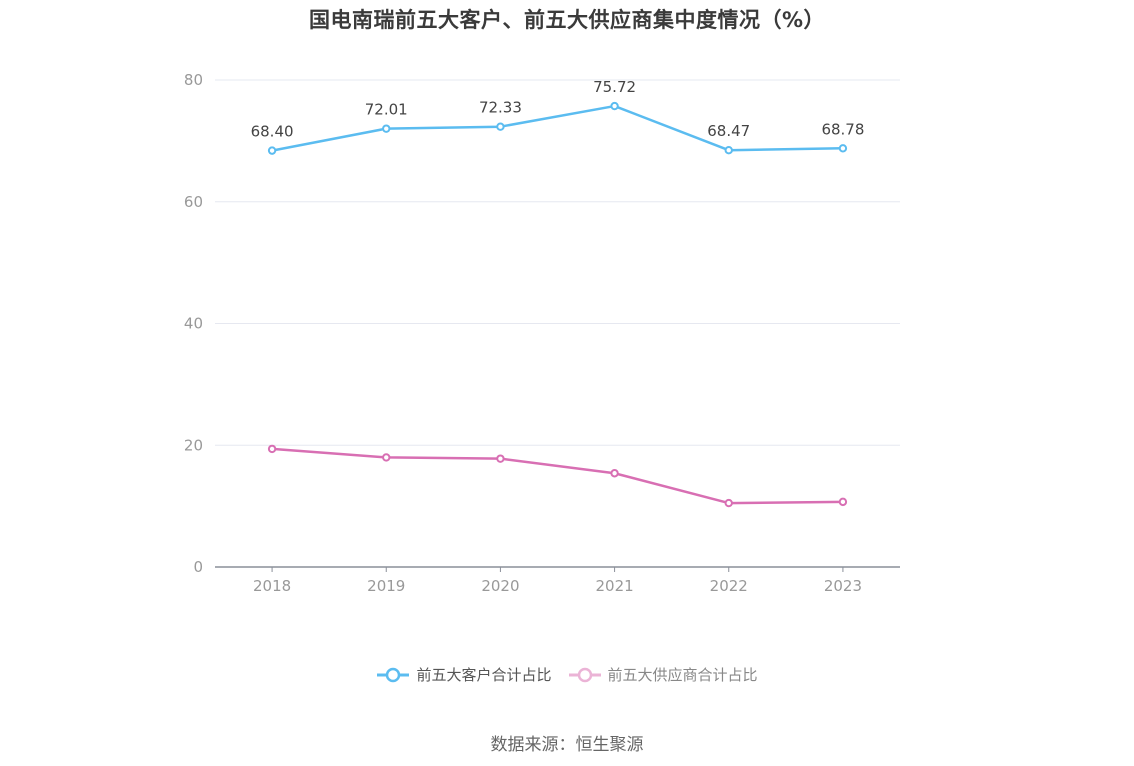  I want to click on source-note: 数据来源：恒生聚源, so click(567, 745).